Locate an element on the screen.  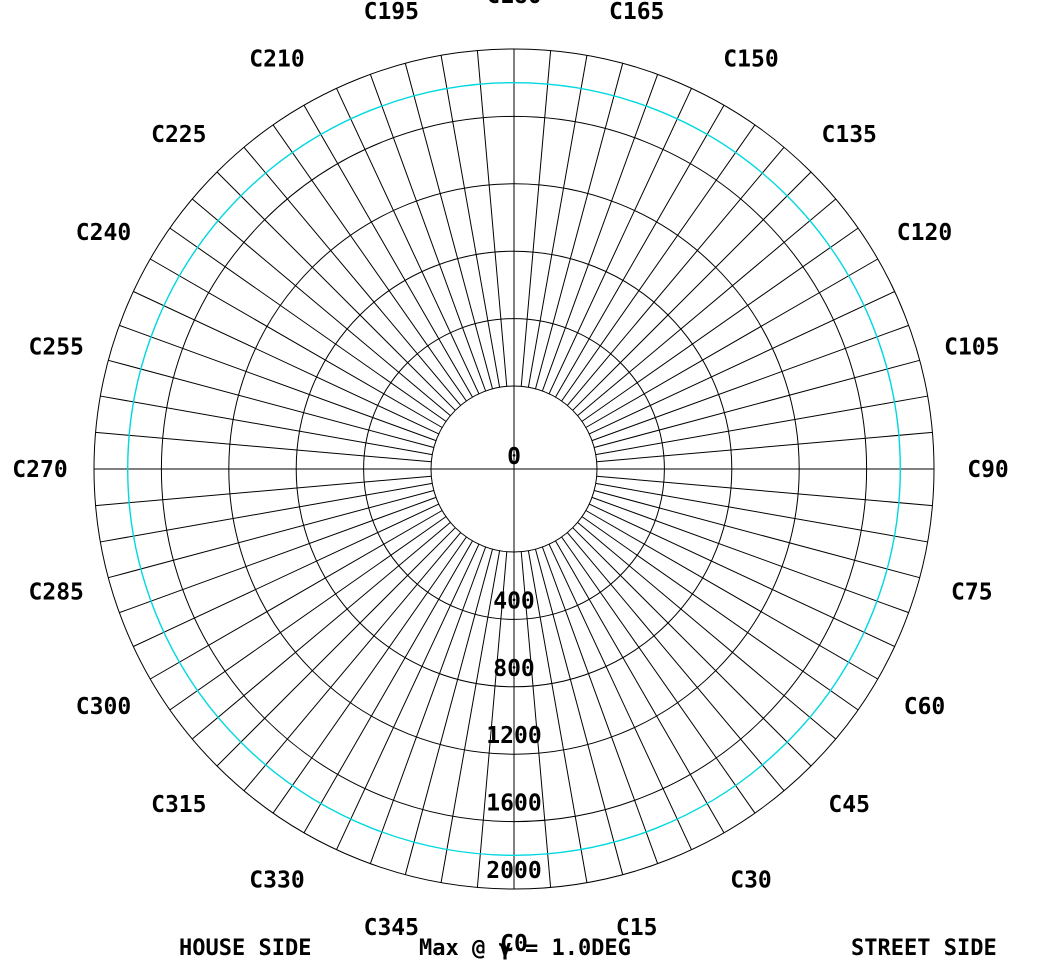
angle-label: C180 is located at coordinates (513, 4).